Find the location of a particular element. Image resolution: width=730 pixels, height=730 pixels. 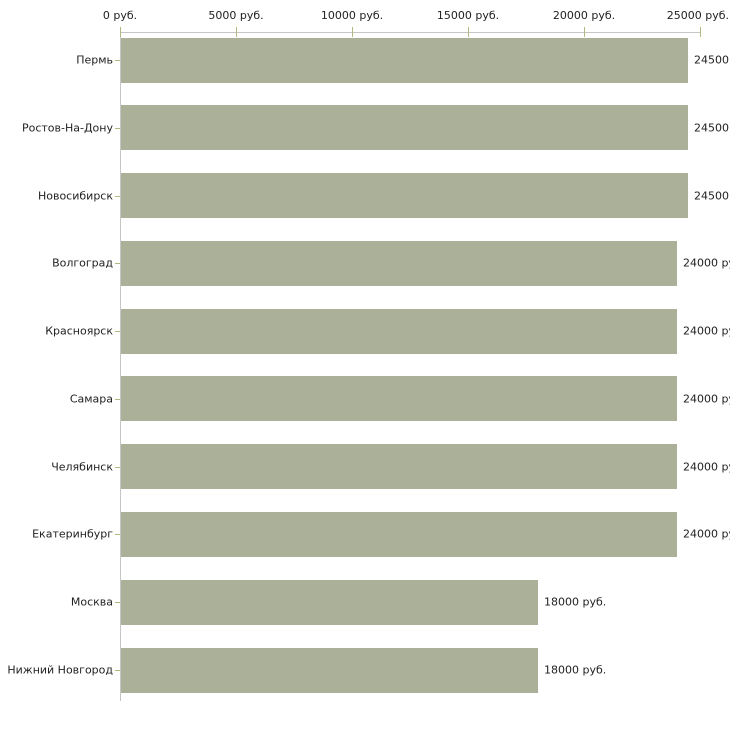

category-label: Екатеринбург is located at coordinates (72, 534).